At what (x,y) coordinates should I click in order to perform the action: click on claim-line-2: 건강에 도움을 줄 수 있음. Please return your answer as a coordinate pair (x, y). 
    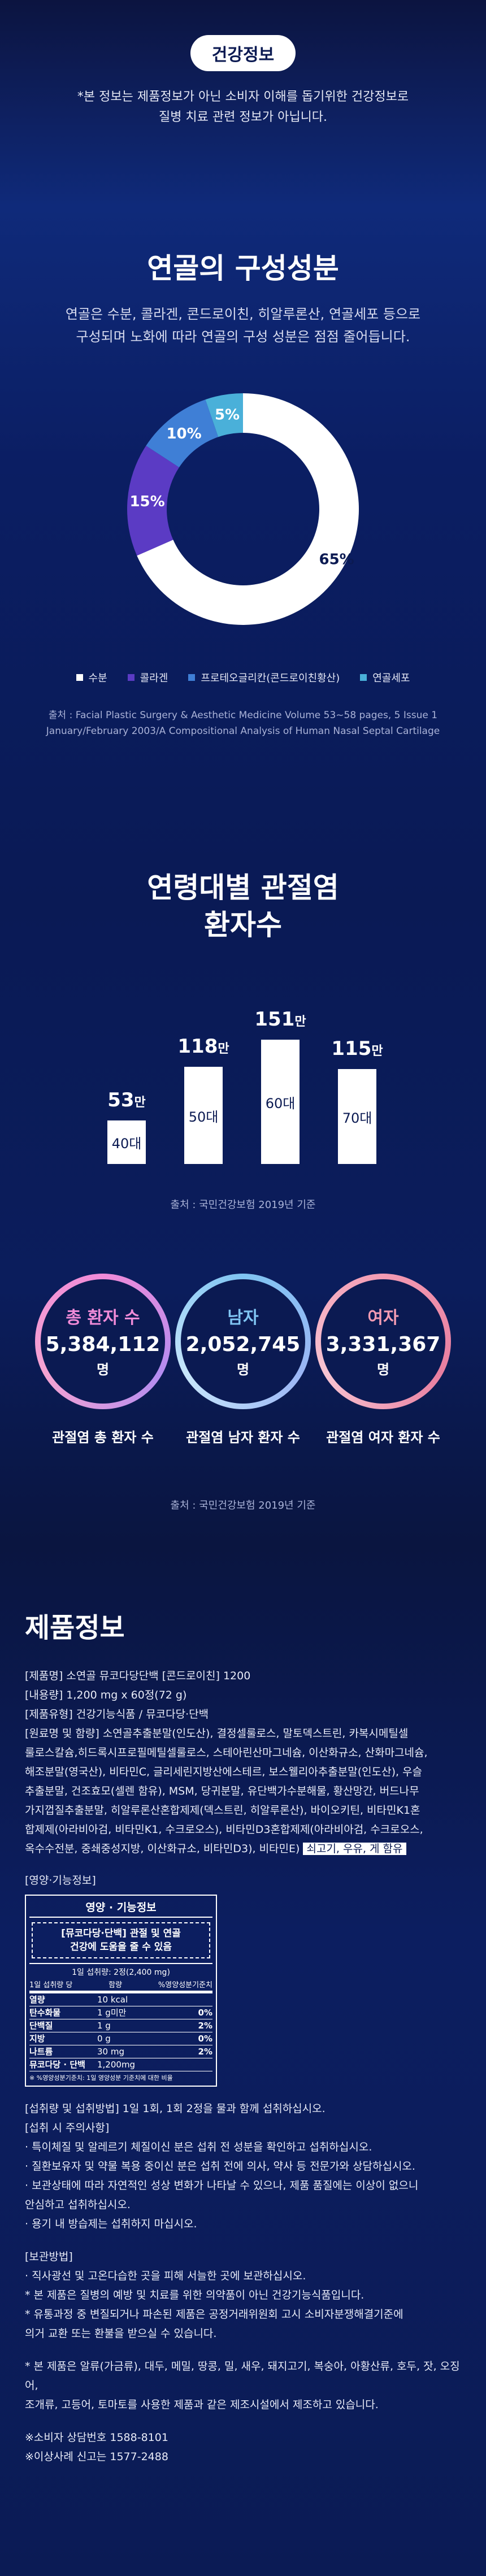
    Looking at the image, I should click on (121, 1947).